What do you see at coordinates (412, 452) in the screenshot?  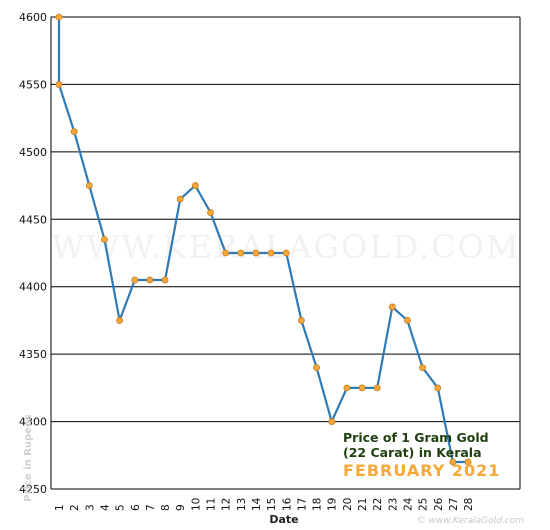 I see `title-line-2: (22 Carat) in Kerala` at bounding box center [412, 452].